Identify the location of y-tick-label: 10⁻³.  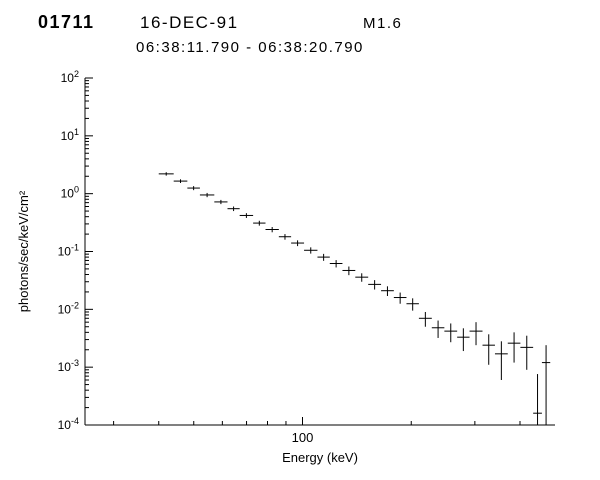
(68, 366).